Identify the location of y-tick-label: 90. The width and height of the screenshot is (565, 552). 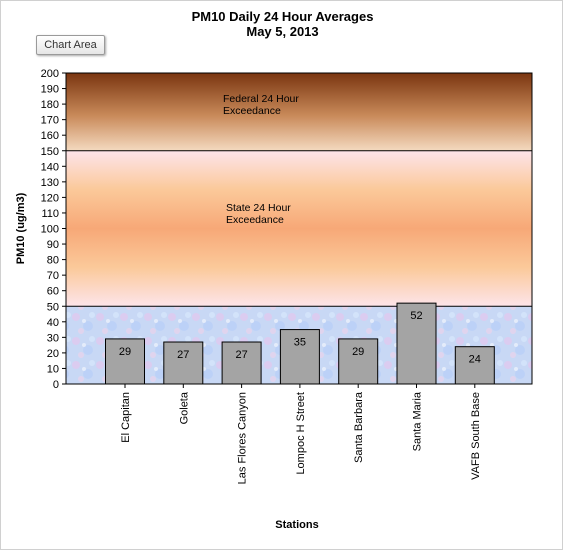
(53, 245).